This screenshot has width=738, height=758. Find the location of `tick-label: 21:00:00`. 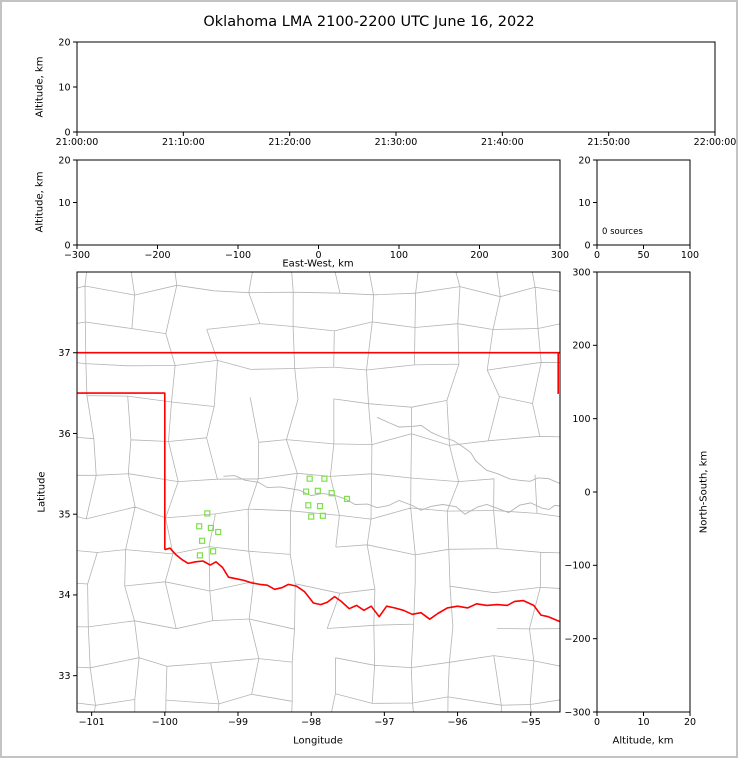

tick-label: 21:00:00 is located at coordinates (77, 142).